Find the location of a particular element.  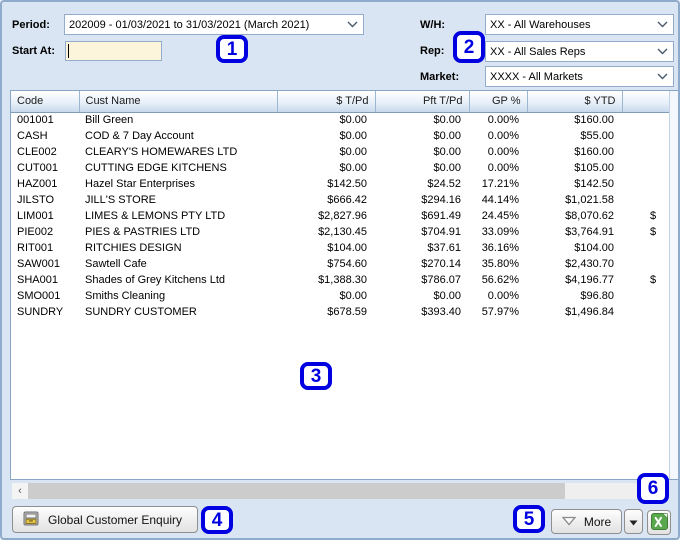

cell-cust-name: Bill Green is located at coordinates (178, 120).